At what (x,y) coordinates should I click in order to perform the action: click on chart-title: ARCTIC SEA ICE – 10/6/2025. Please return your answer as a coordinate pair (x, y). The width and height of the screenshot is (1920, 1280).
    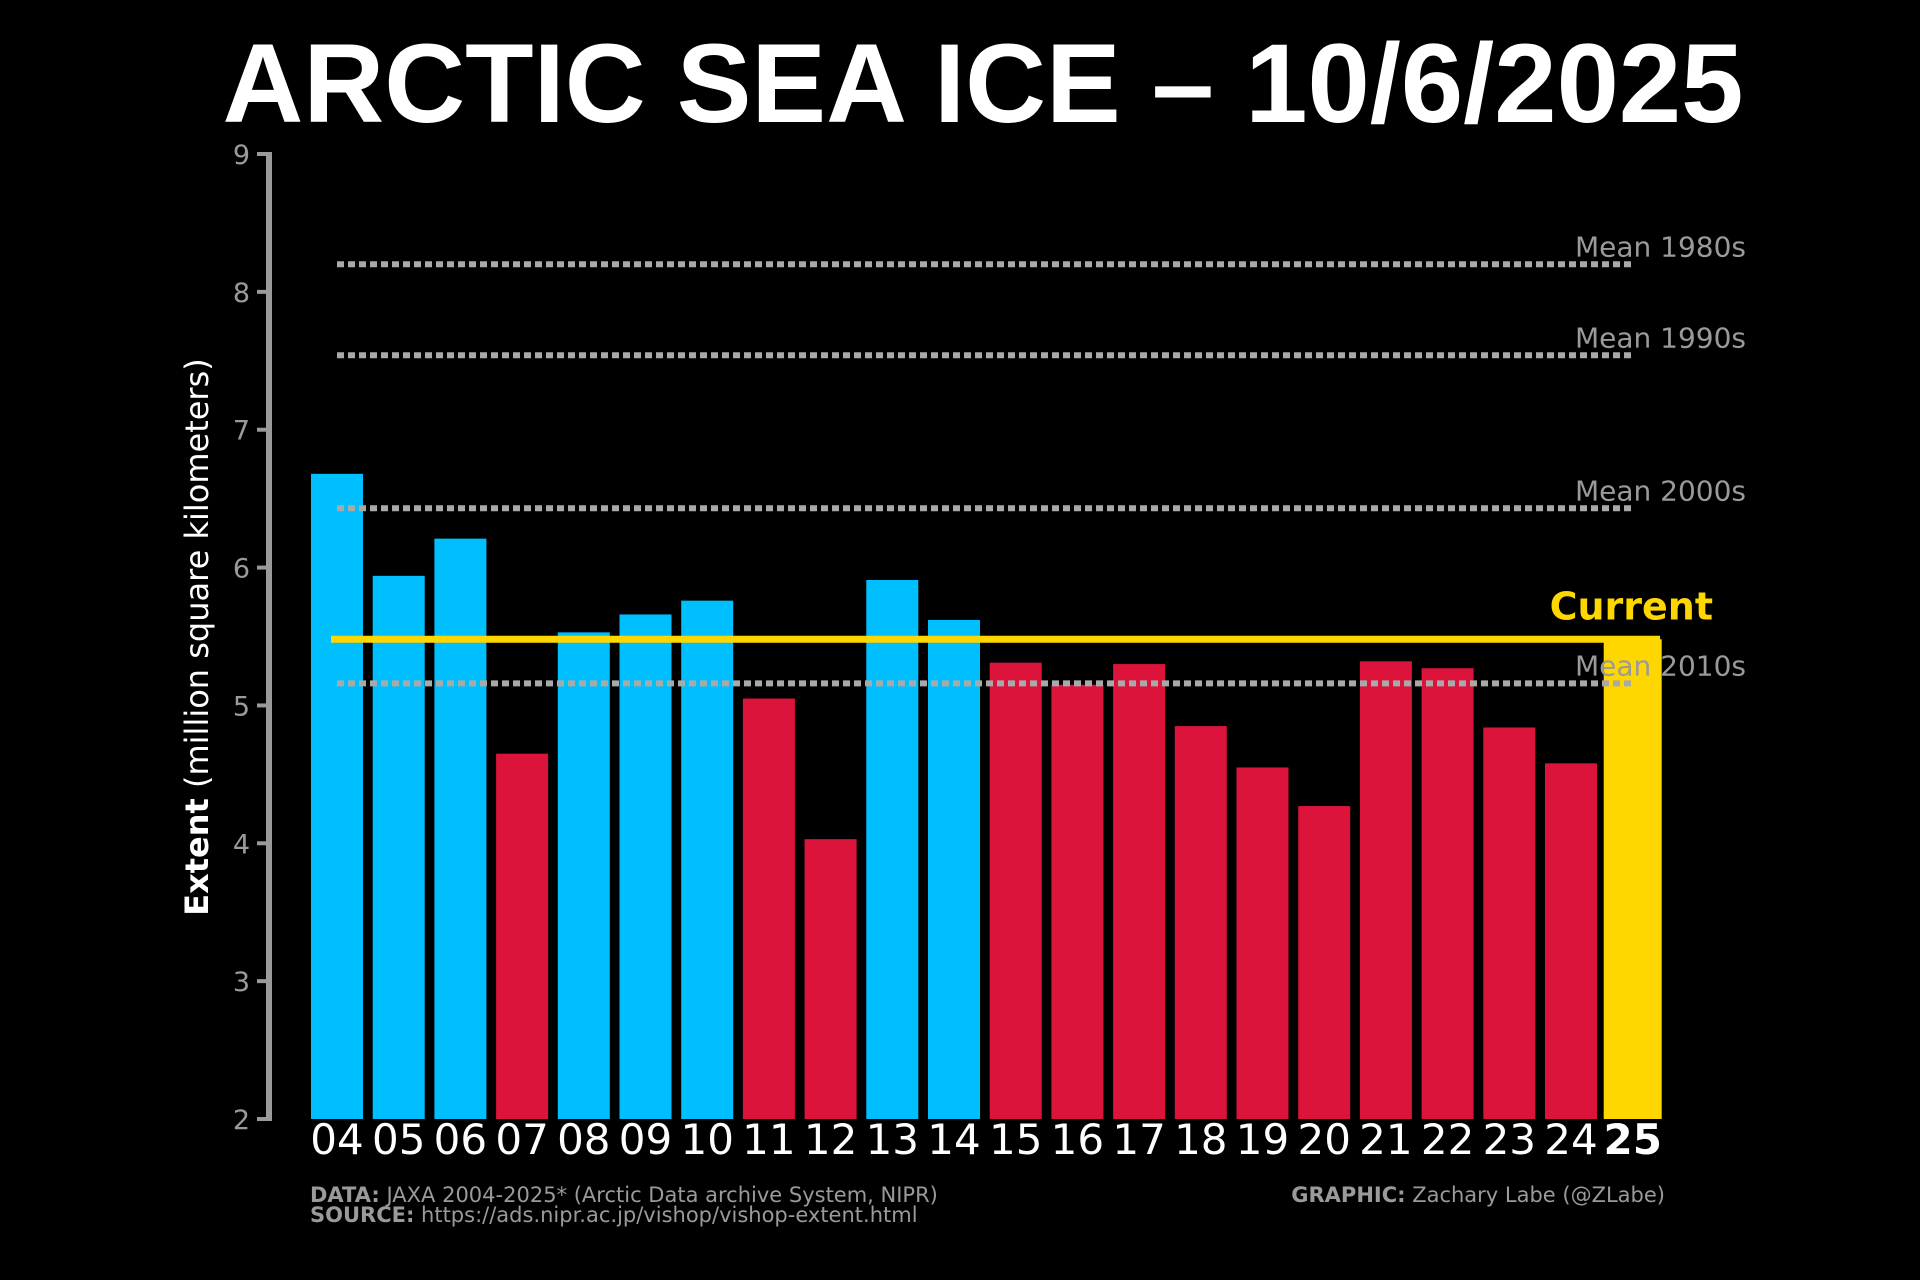
    Looking at the image, I should click on (983, 83).